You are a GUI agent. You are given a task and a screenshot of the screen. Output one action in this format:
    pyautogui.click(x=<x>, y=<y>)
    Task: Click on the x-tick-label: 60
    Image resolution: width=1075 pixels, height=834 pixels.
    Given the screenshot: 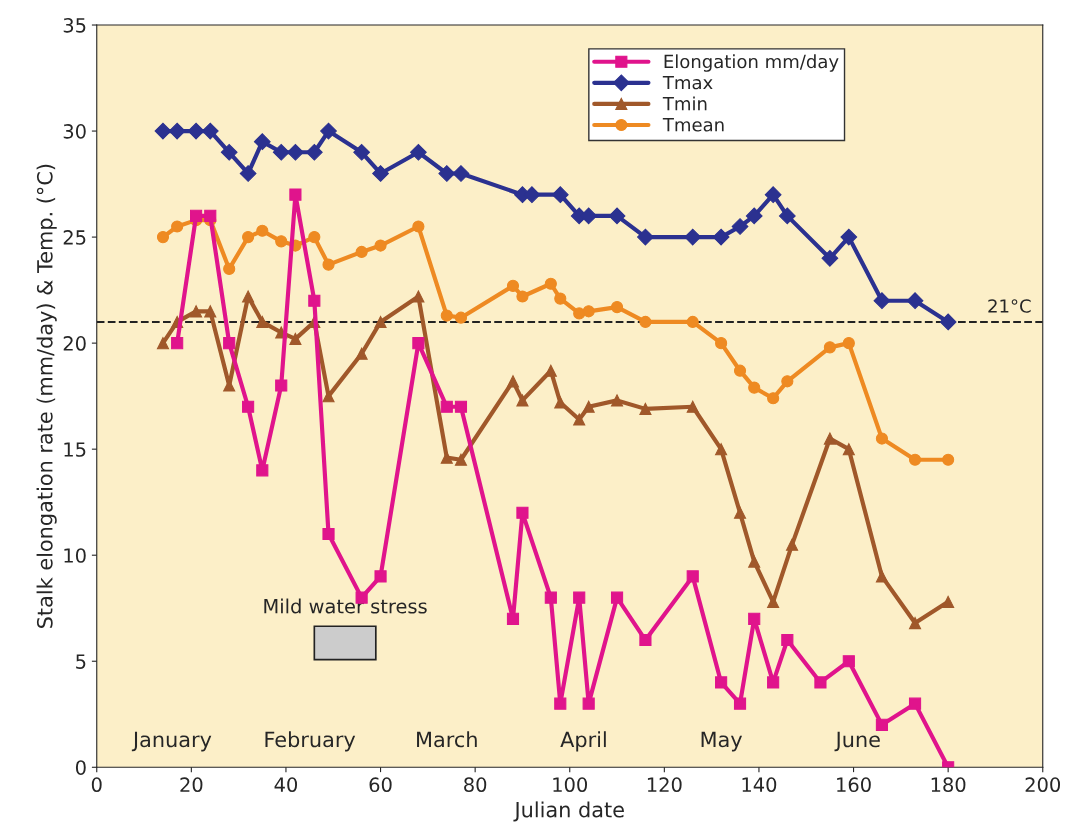 What is the action you would take?
    pyautogui.click(x=380, y=785)
    